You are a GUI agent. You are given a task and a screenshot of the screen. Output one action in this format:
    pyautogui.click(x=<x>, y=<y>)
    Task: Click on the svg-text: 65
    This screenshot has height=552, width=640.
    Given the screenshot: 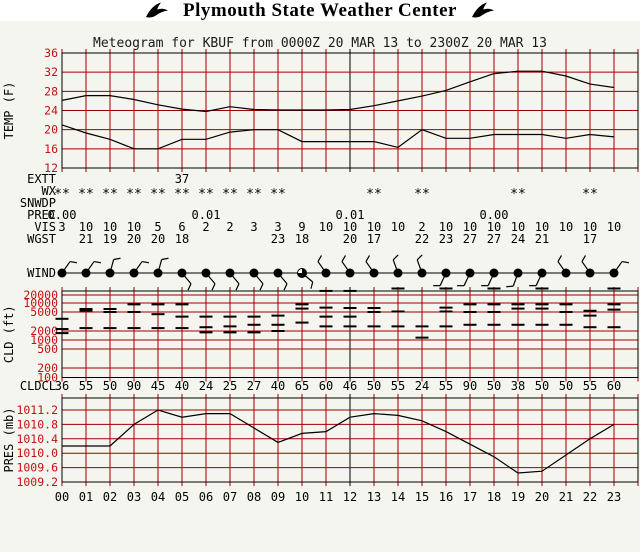 What is the action you would take?
    pyautogui.click(x=302, y=386)
    